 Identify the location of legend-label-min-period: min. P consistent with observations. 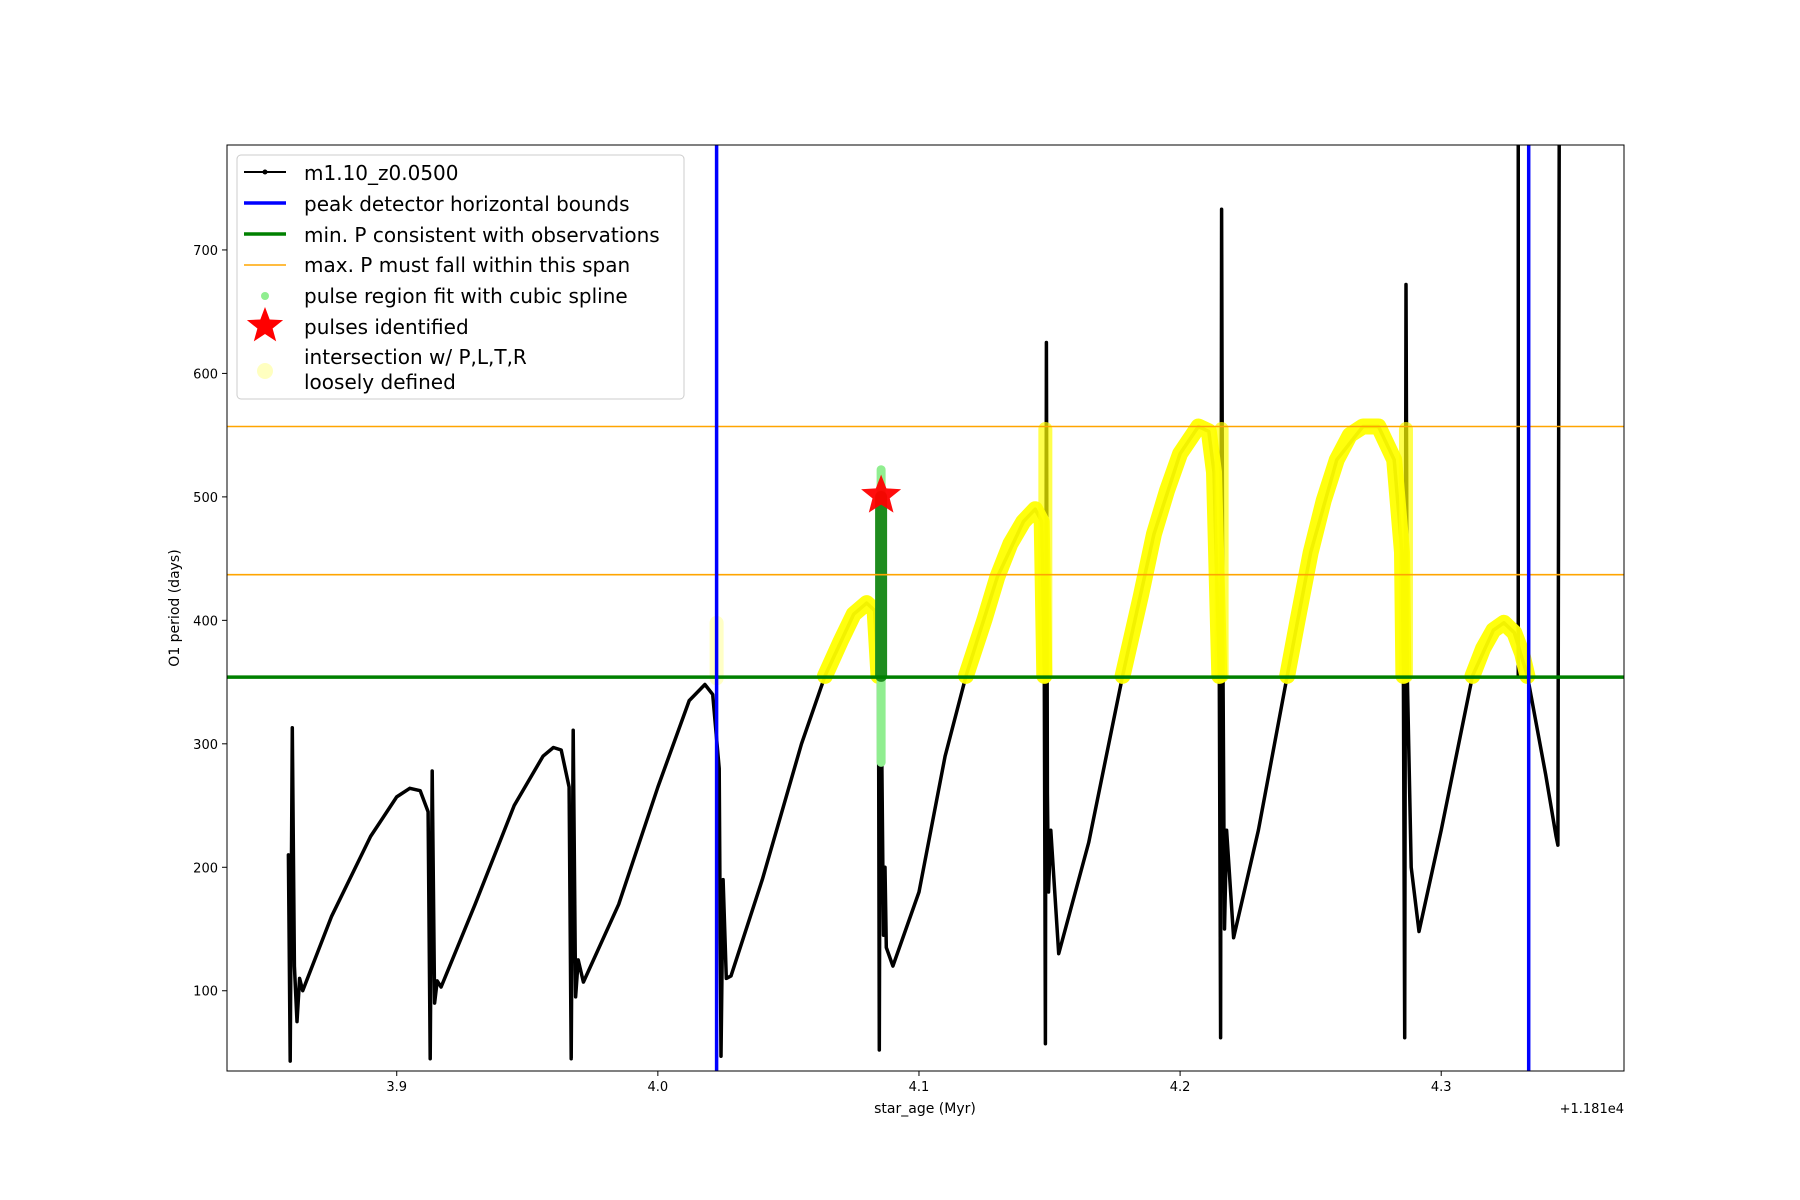
(482, 235).